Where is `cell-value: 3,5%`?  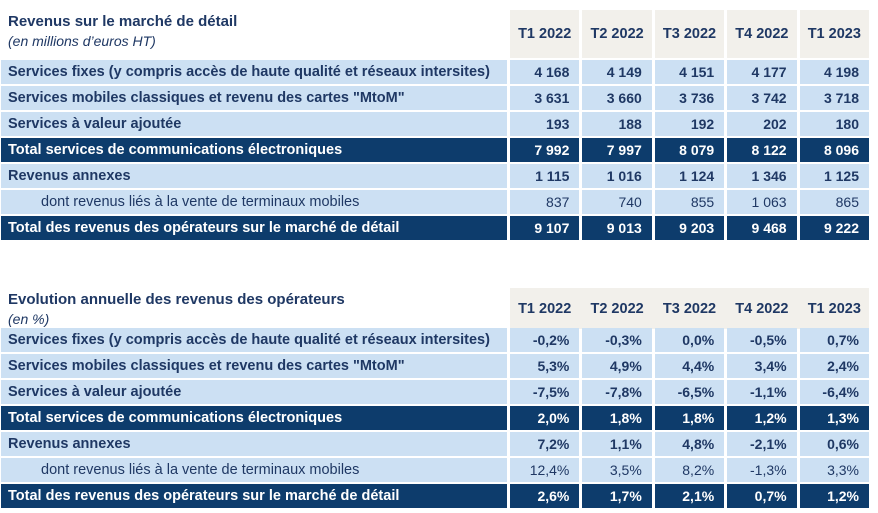
cell-value: 3,5% is located at coordinates (617, 470).